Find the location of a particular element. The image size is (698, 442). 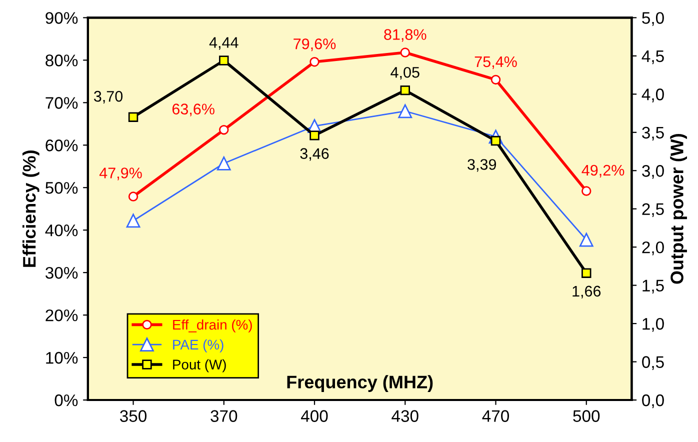

y2-tick-label: 5,0 is located at coordinates (653, 19).